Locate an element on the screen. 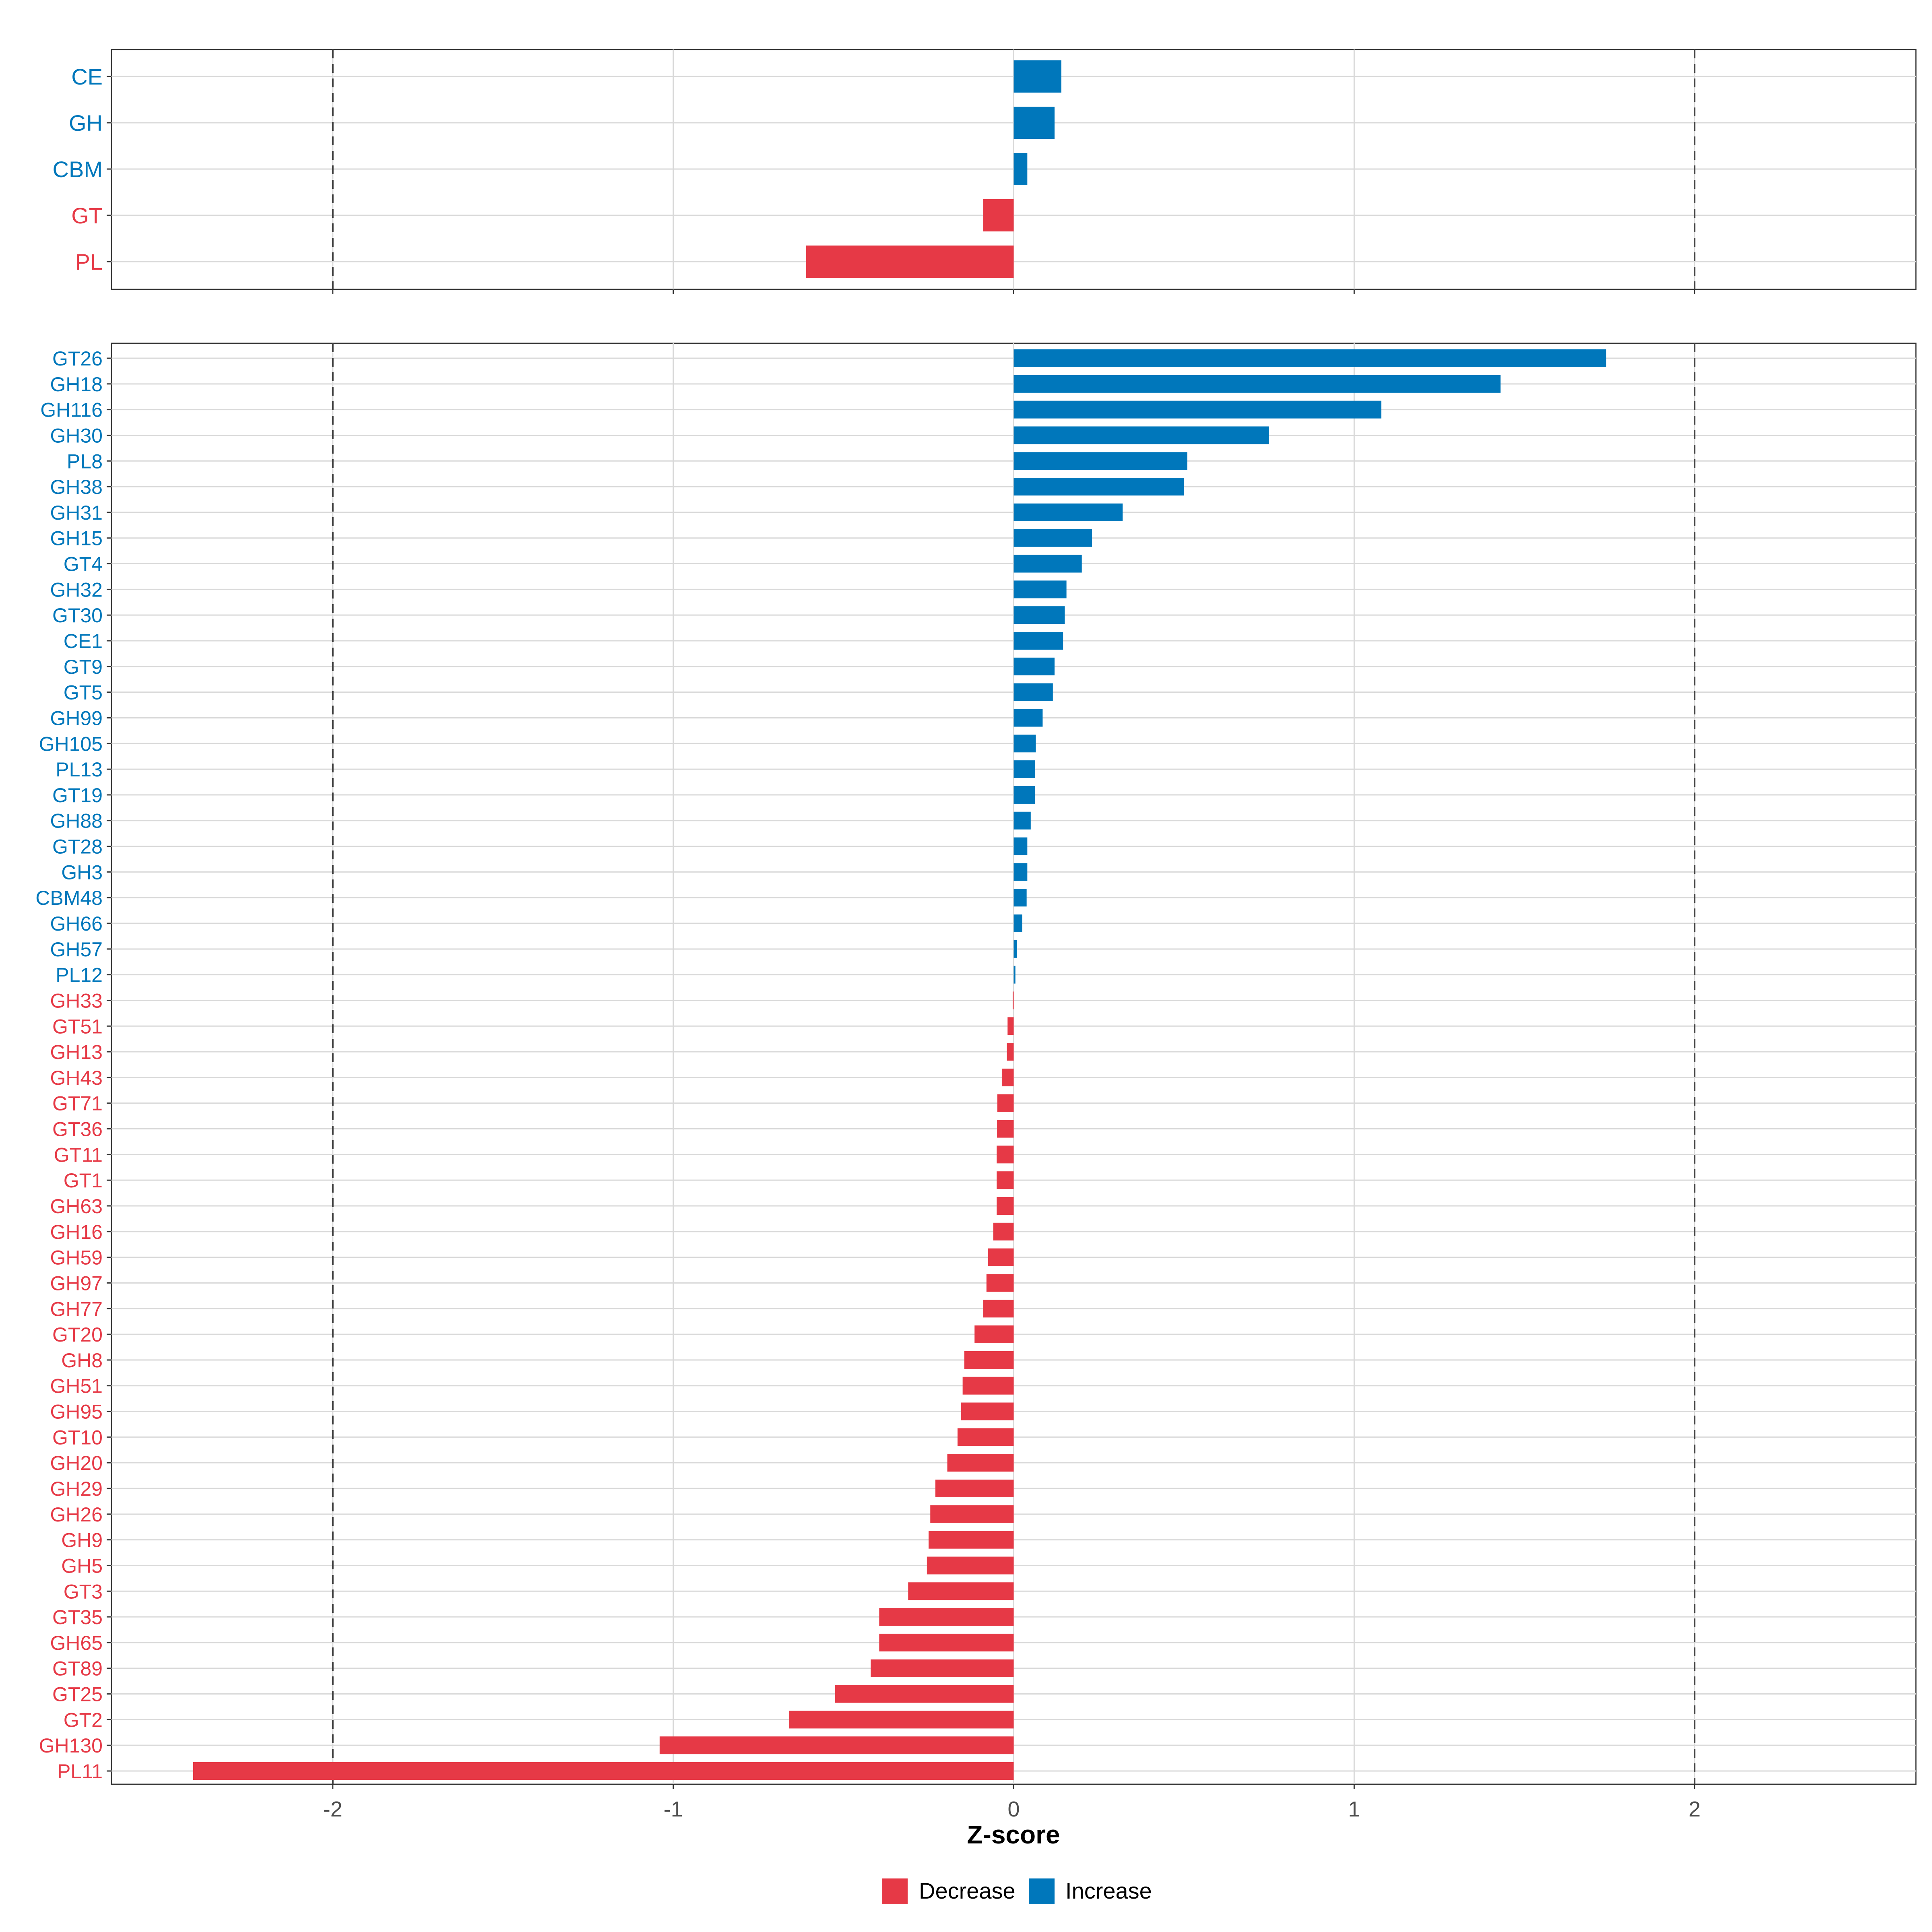 The image size is (1932, 1932). subfamily-bar-gh8 is located at coordinates (989, 1360).